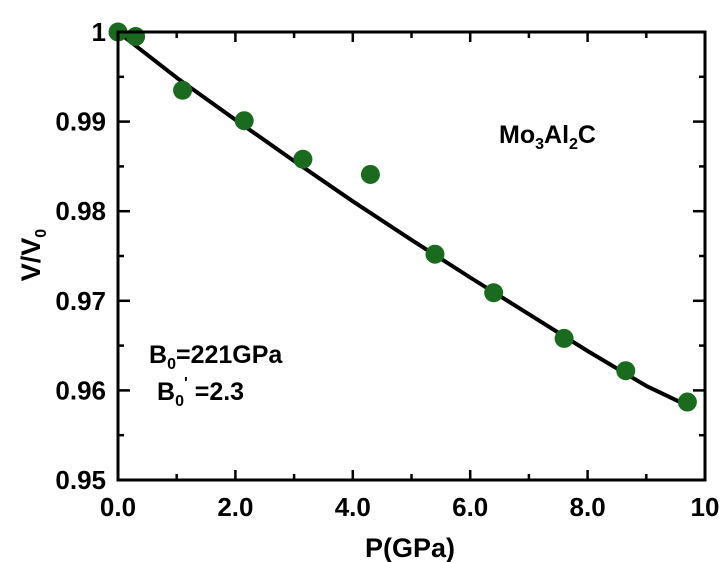  I want to click on x-tick-label: 10, so click(705, 507).